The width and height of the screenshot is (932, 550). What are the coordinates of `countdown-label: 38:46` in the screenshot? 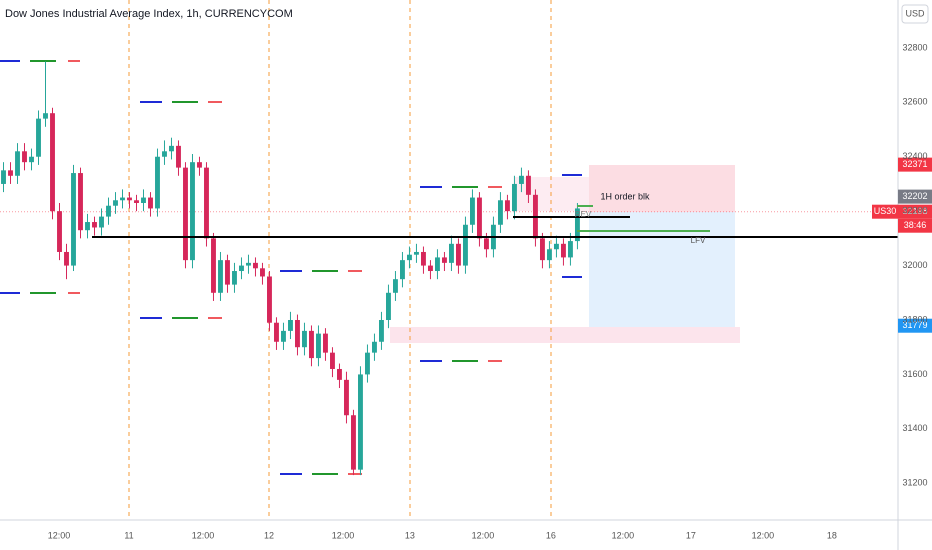 It's located at (915, 225).